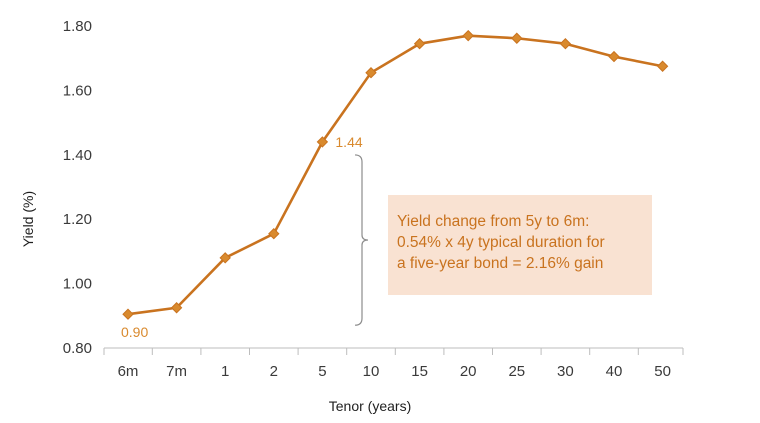 The width and height of the screenshot is (760, 423). I want to click on x-tick-label: 15, so click(419, 371).